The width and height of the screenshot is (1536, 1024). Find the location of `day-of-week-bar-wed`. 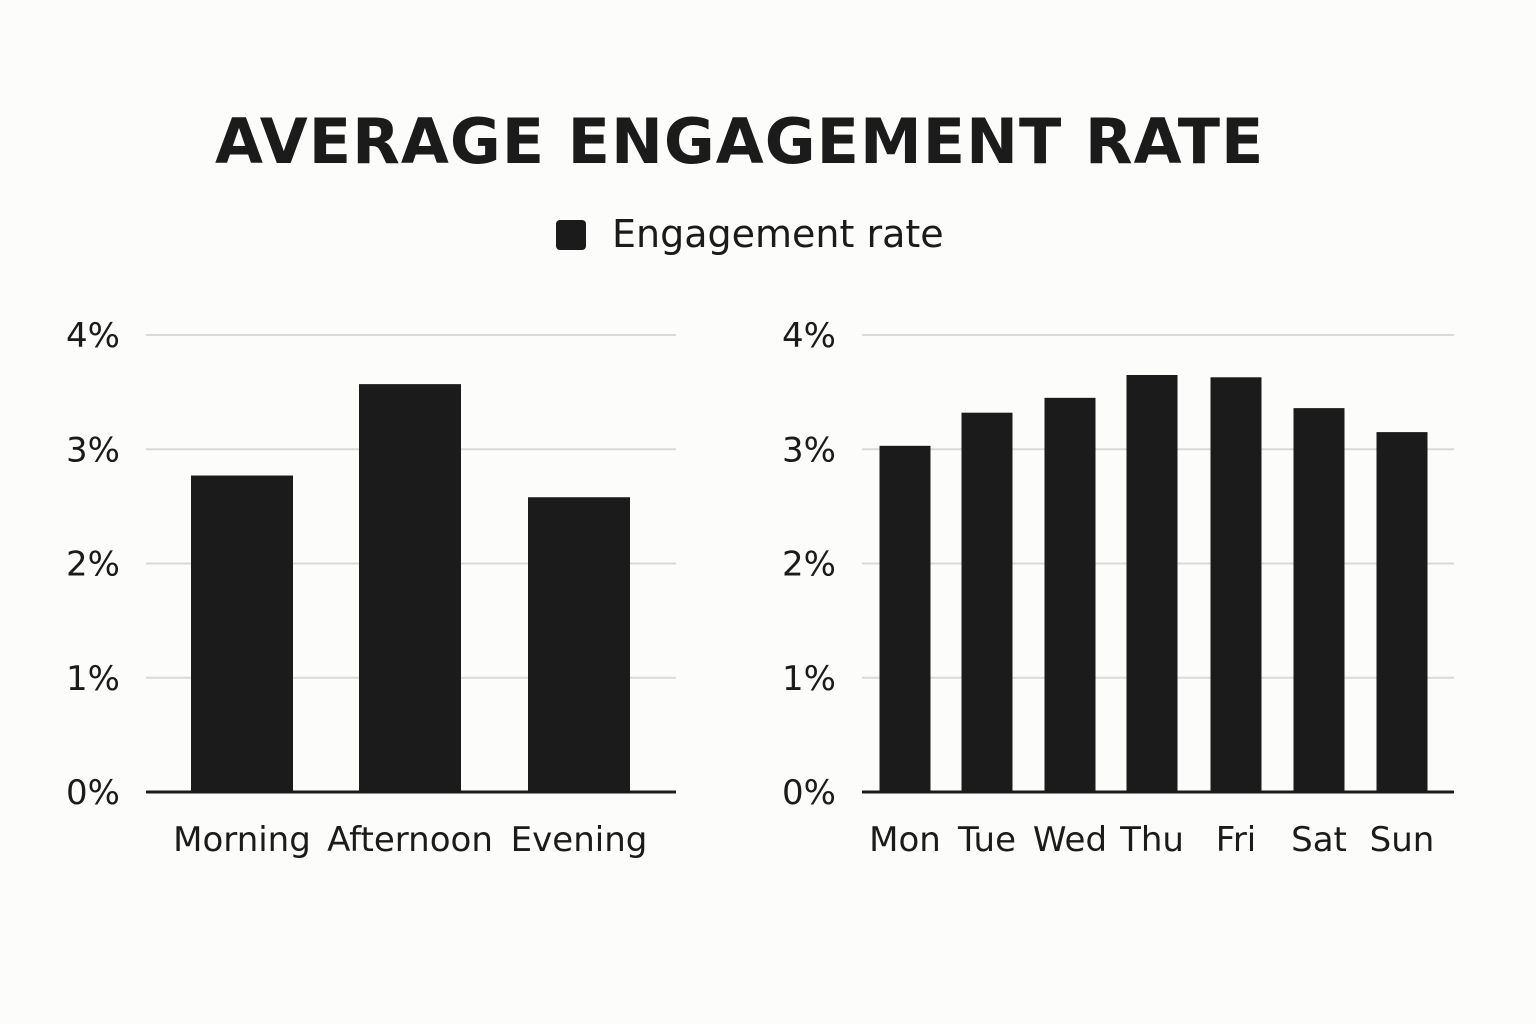

day-of-week-bar-wed is located at coordinates (1070, 594).